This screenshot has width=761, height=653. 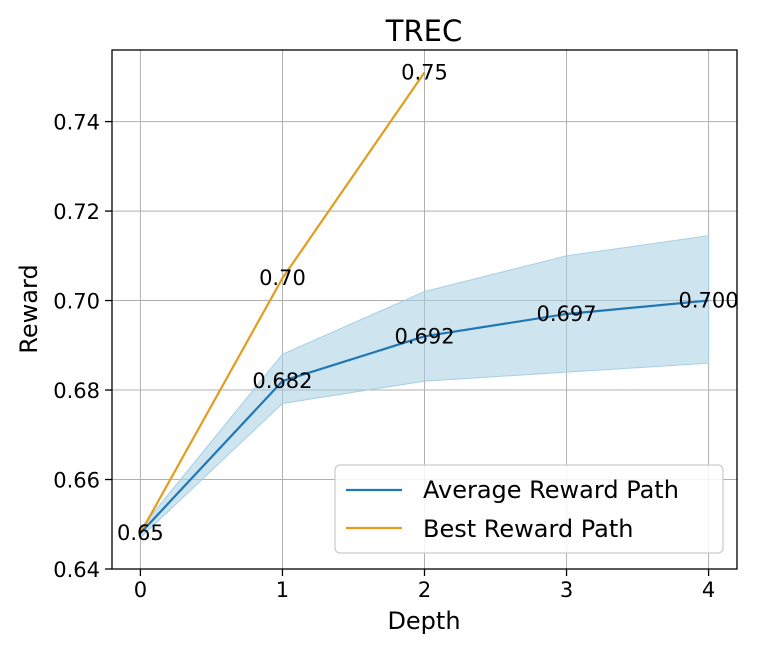 I want to click on y-tick-label: 0.64, so click(x=76, y=570).